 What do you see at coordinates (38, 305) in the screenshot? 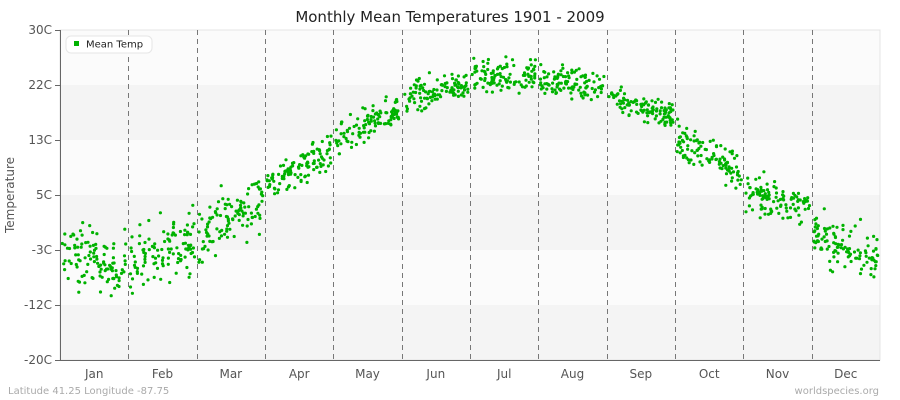
I see `y-tick-label: -12C` at bounding box center [38, 305].